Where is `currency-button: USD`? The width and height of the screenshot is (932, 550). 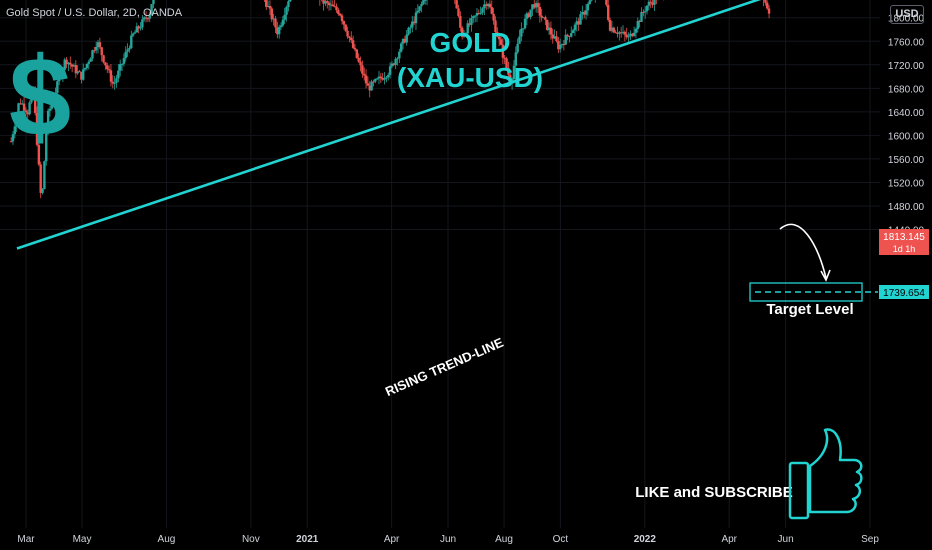
currency-button: USD is located at coordinates (907, 14).